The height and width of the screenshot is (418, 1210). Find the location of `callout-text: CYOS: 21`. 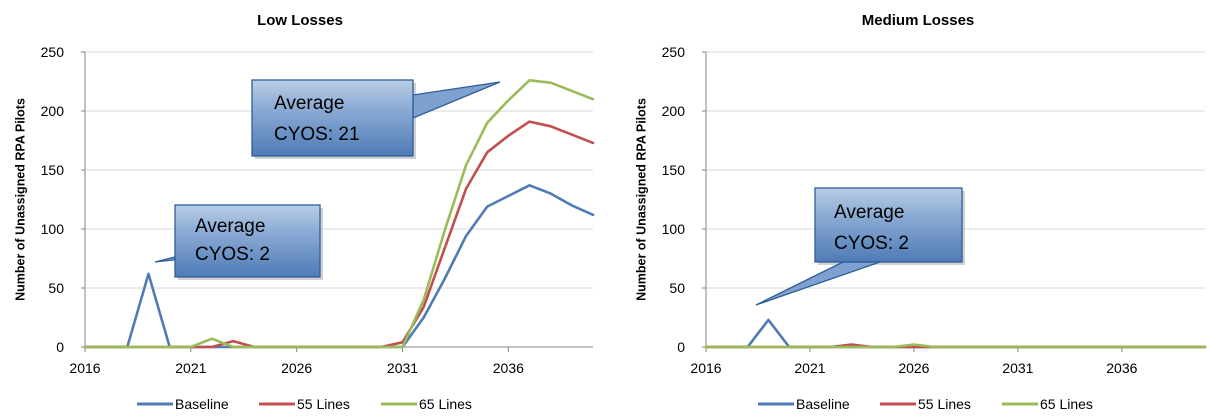

callout-text: CYOS: 21 is located at coordinates (317, 134).